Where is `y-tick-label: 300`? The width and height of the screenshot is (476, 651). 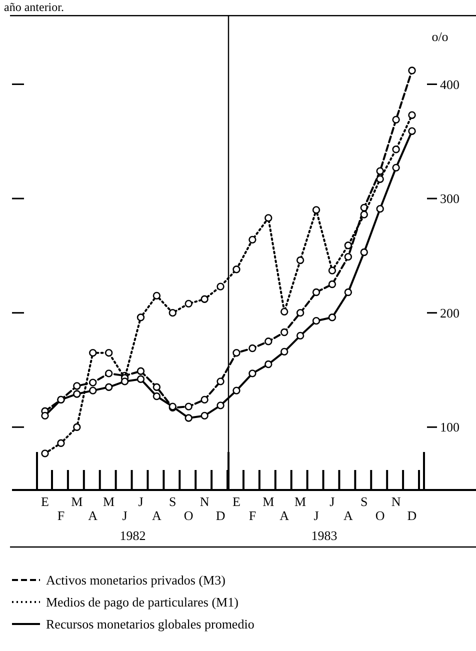
y-tick-label: 300 is located at coordinates (450, 198).